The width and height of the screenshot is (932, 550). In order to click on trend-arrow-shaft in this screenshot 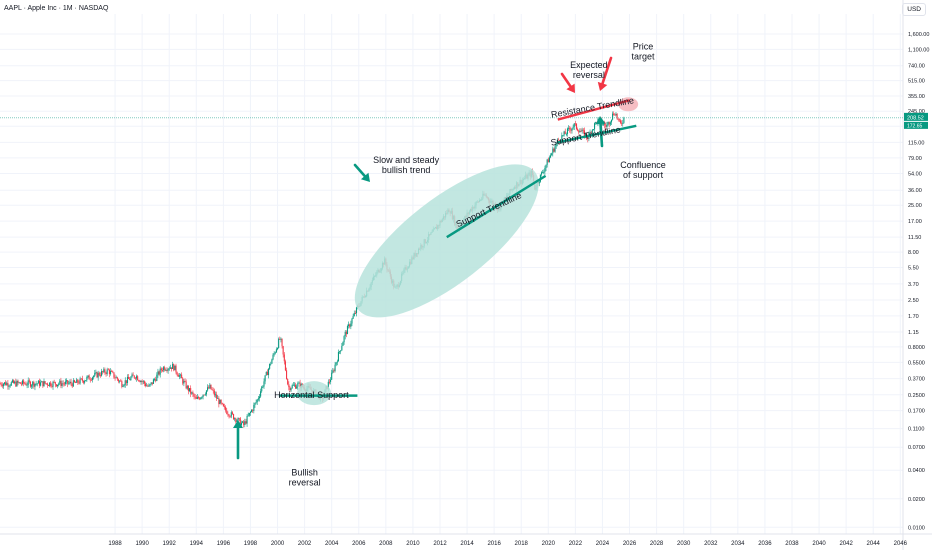, I will do `click(360, 170)`.